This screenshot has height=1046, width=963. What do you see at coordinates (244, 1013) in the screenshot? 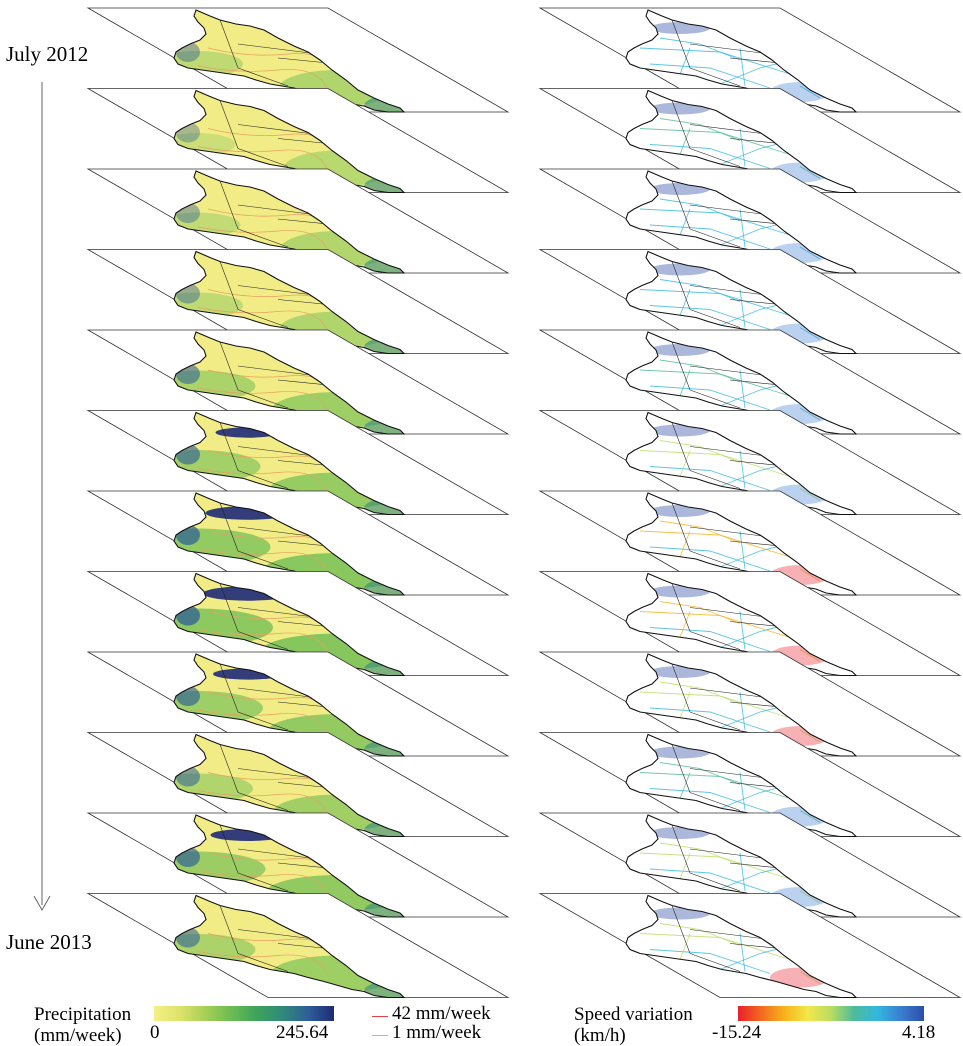
I see `precipitation-colorbar` at bounding box center [244, 1013].